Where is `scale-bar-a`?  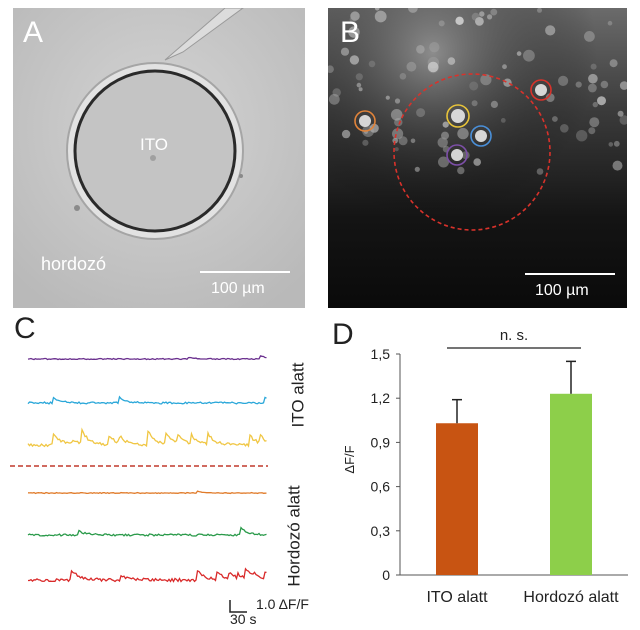 scale-bar-a is located at coordinates (245, 272).